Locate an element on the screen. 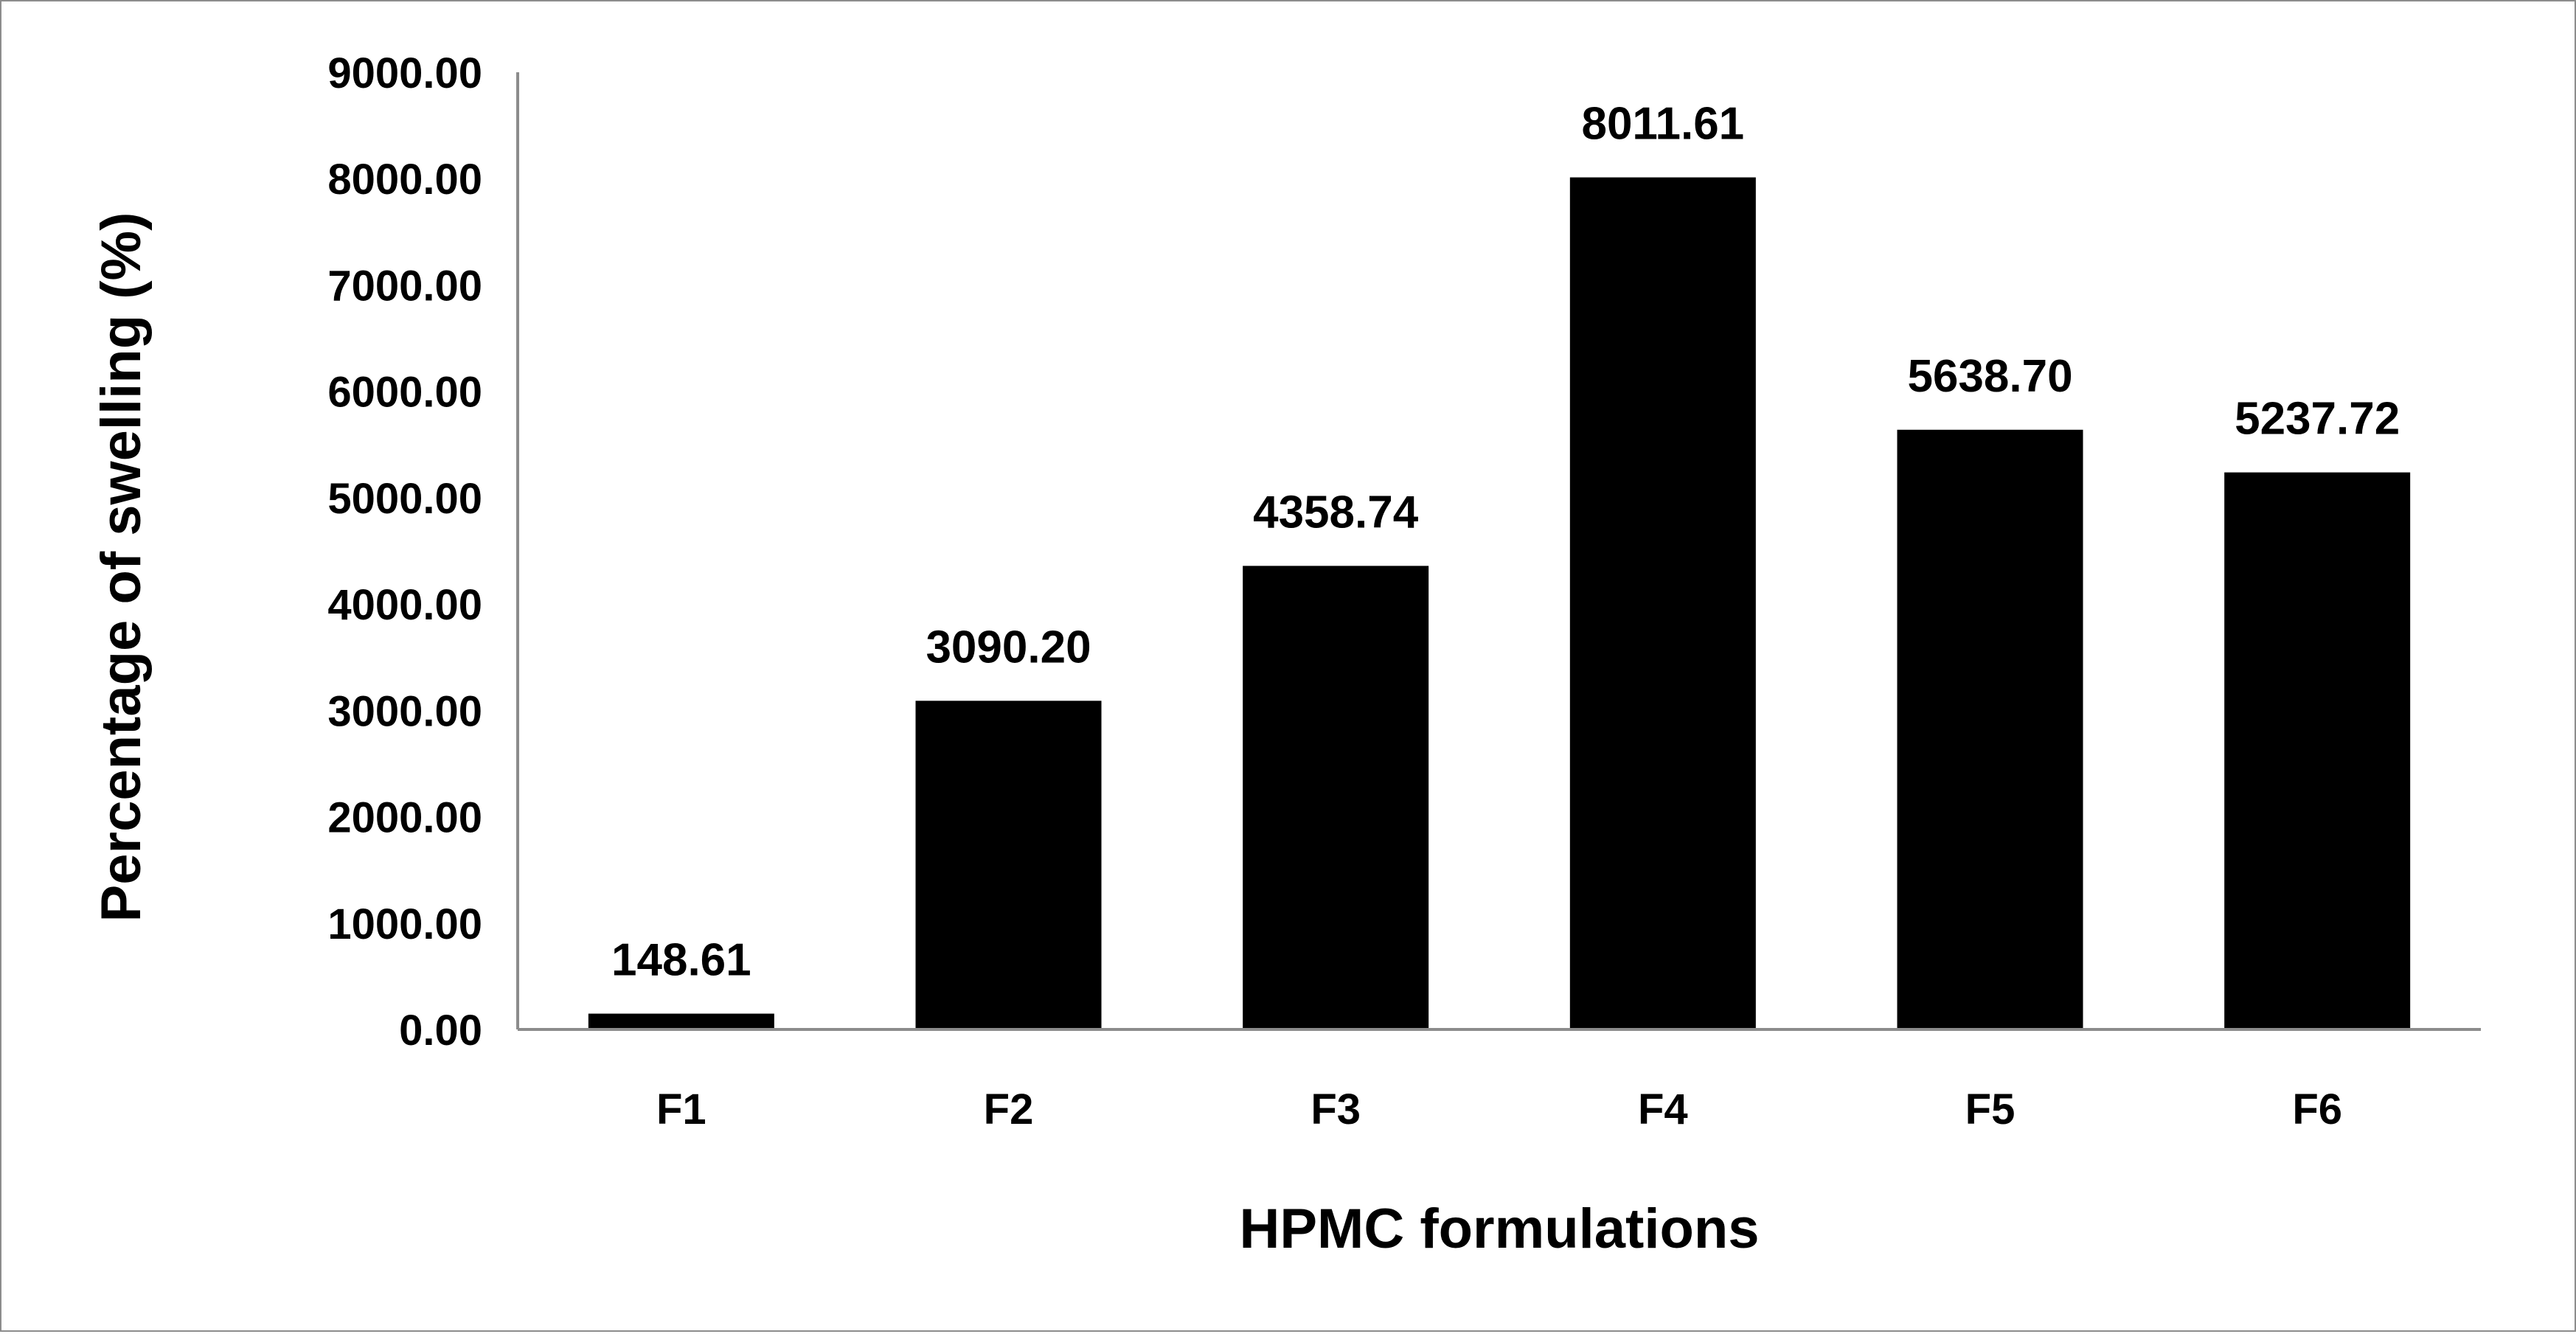 This screenshot has height=1334, width=2576. x-axis-ticks: F1 F2 F3 F4 F5 F6 is located at coordinates (1499, 1109).